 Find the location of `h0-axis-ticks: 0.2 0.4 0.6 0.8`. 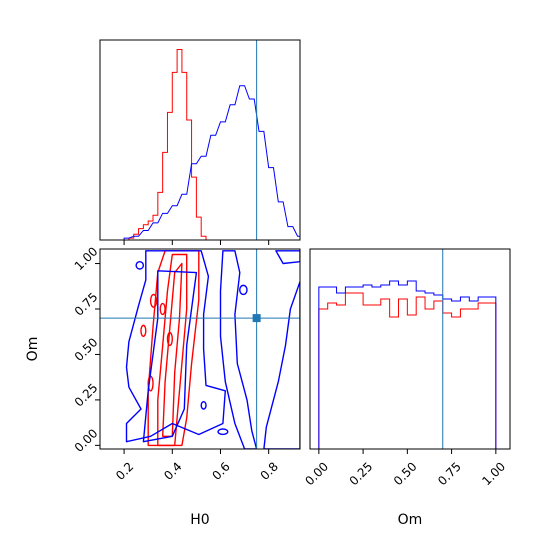

h0-axis-ticks: 0.2 0.4 0.6 0.8 is located at coordinates (197, 466).